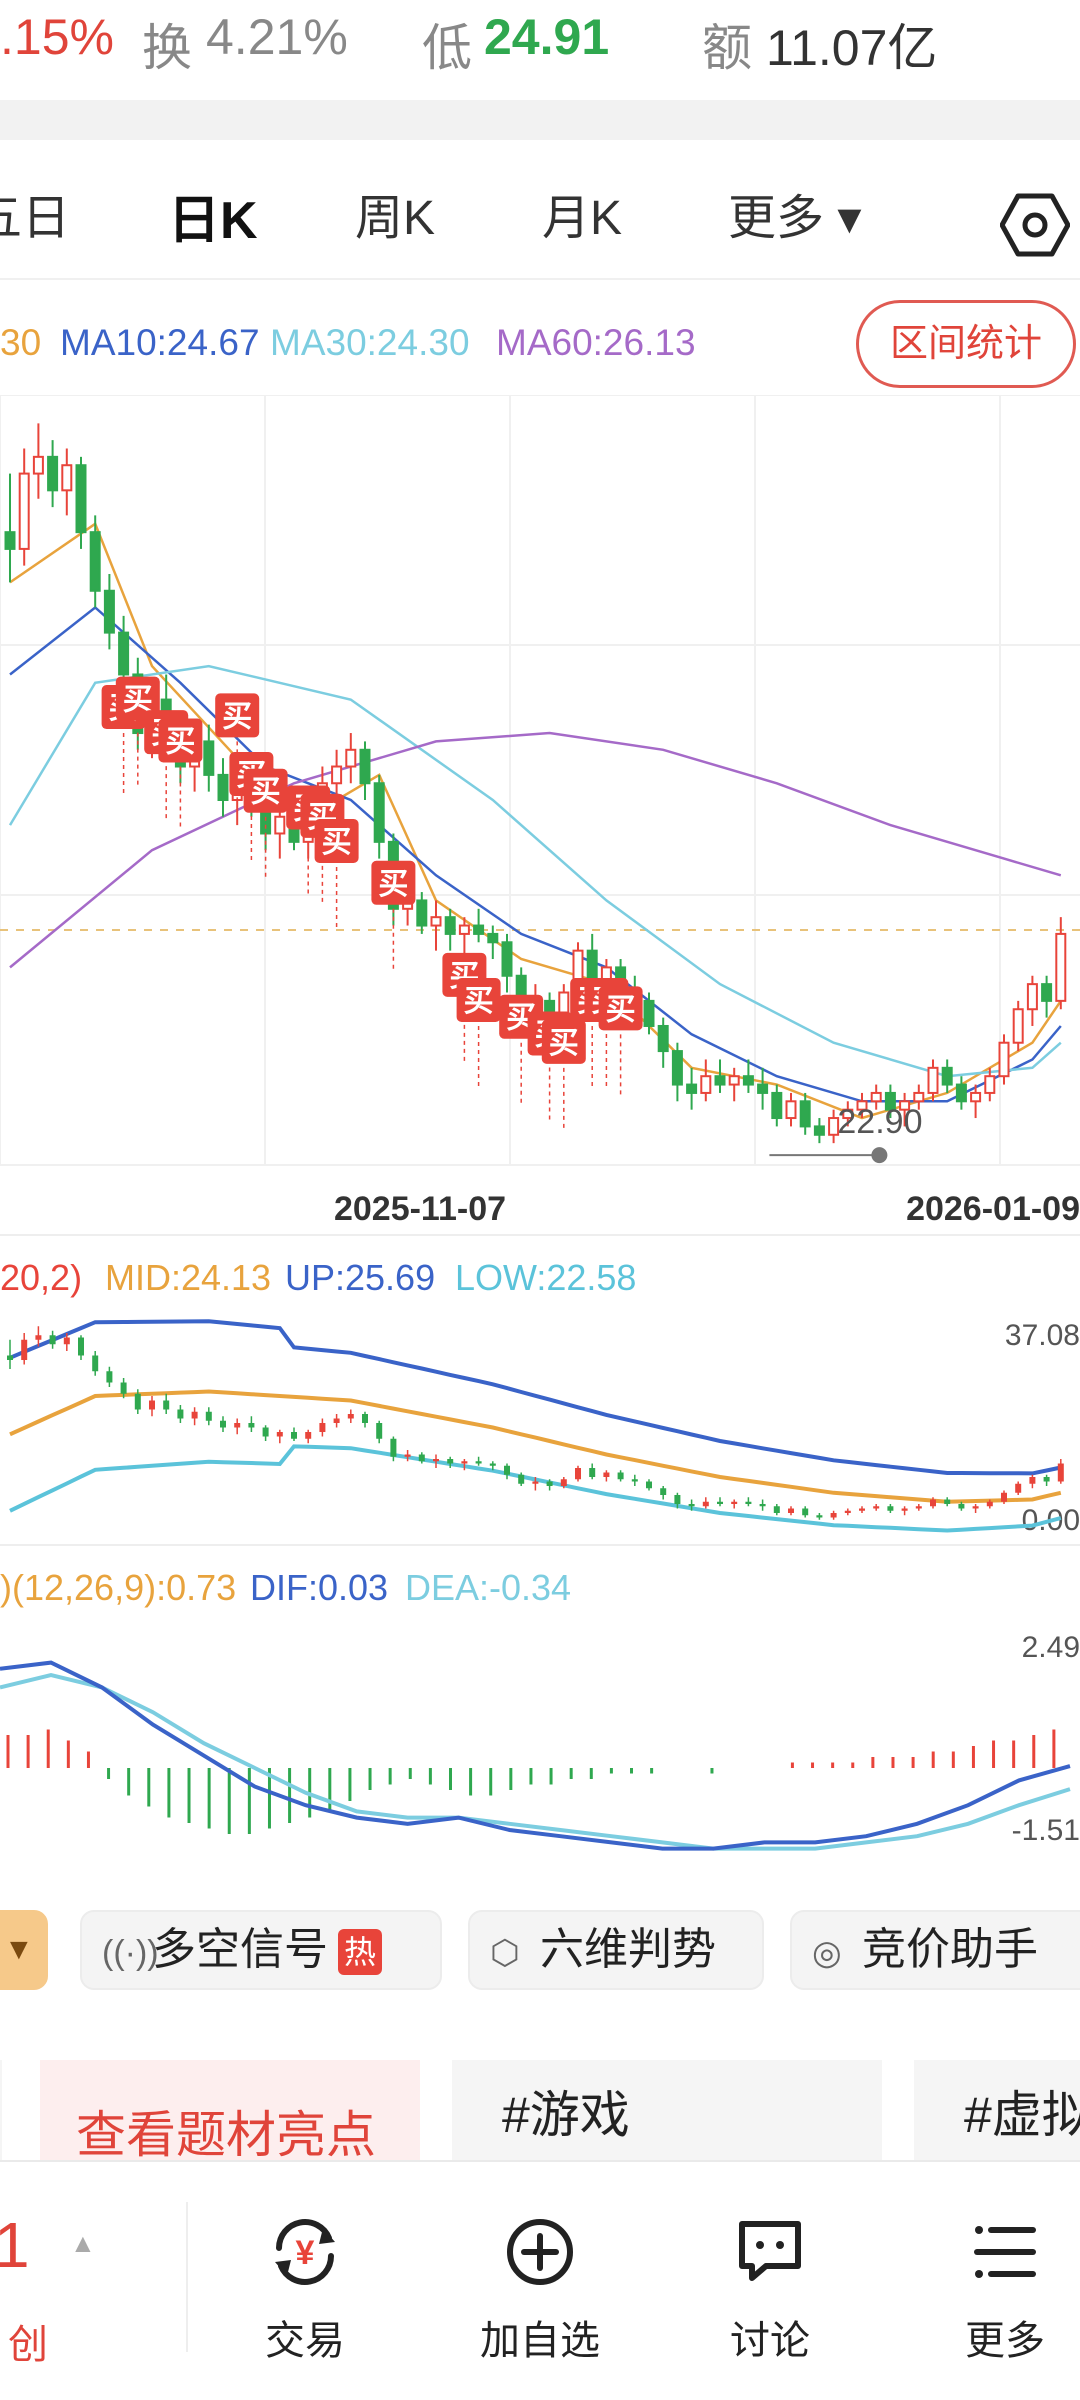 This screenshot has width=1080, height=2400. I want to click on bottom-action-bar: 1 ▲ 创 ¥ 交易 加自选 讨论 更多, so click(540, 2280).